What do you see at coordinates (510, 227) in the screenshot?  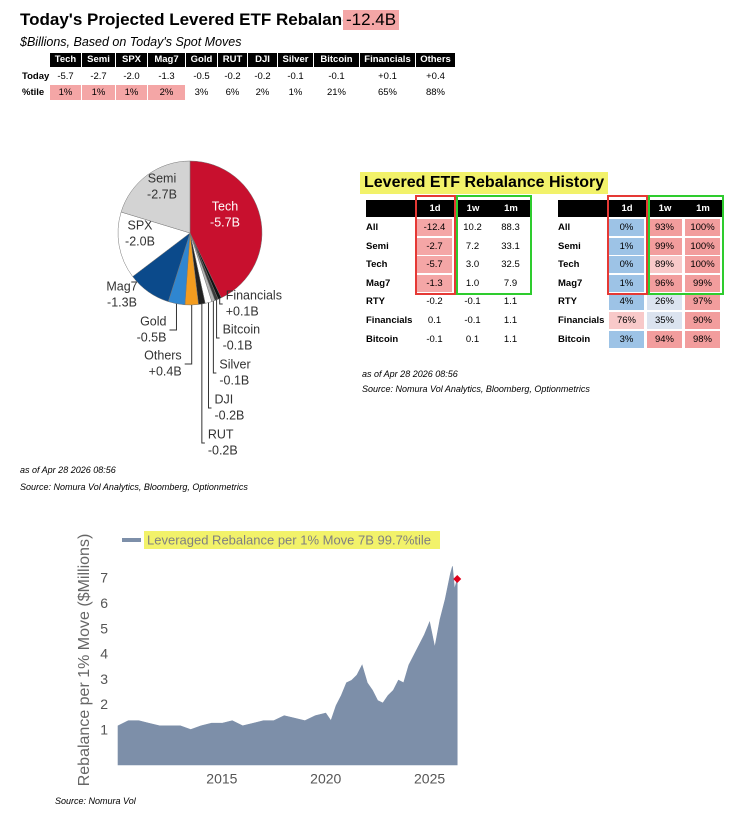 I see `table-cell: 88.3` at bounding box center [510, 227].